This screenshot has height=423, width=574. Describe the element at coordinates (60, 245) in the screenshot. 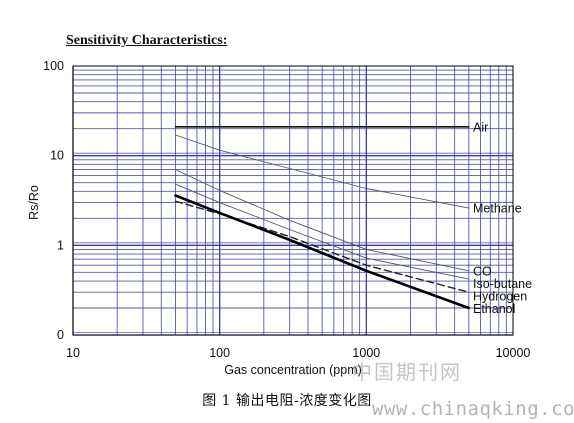

I see `y-tick-label: 1` at that location.